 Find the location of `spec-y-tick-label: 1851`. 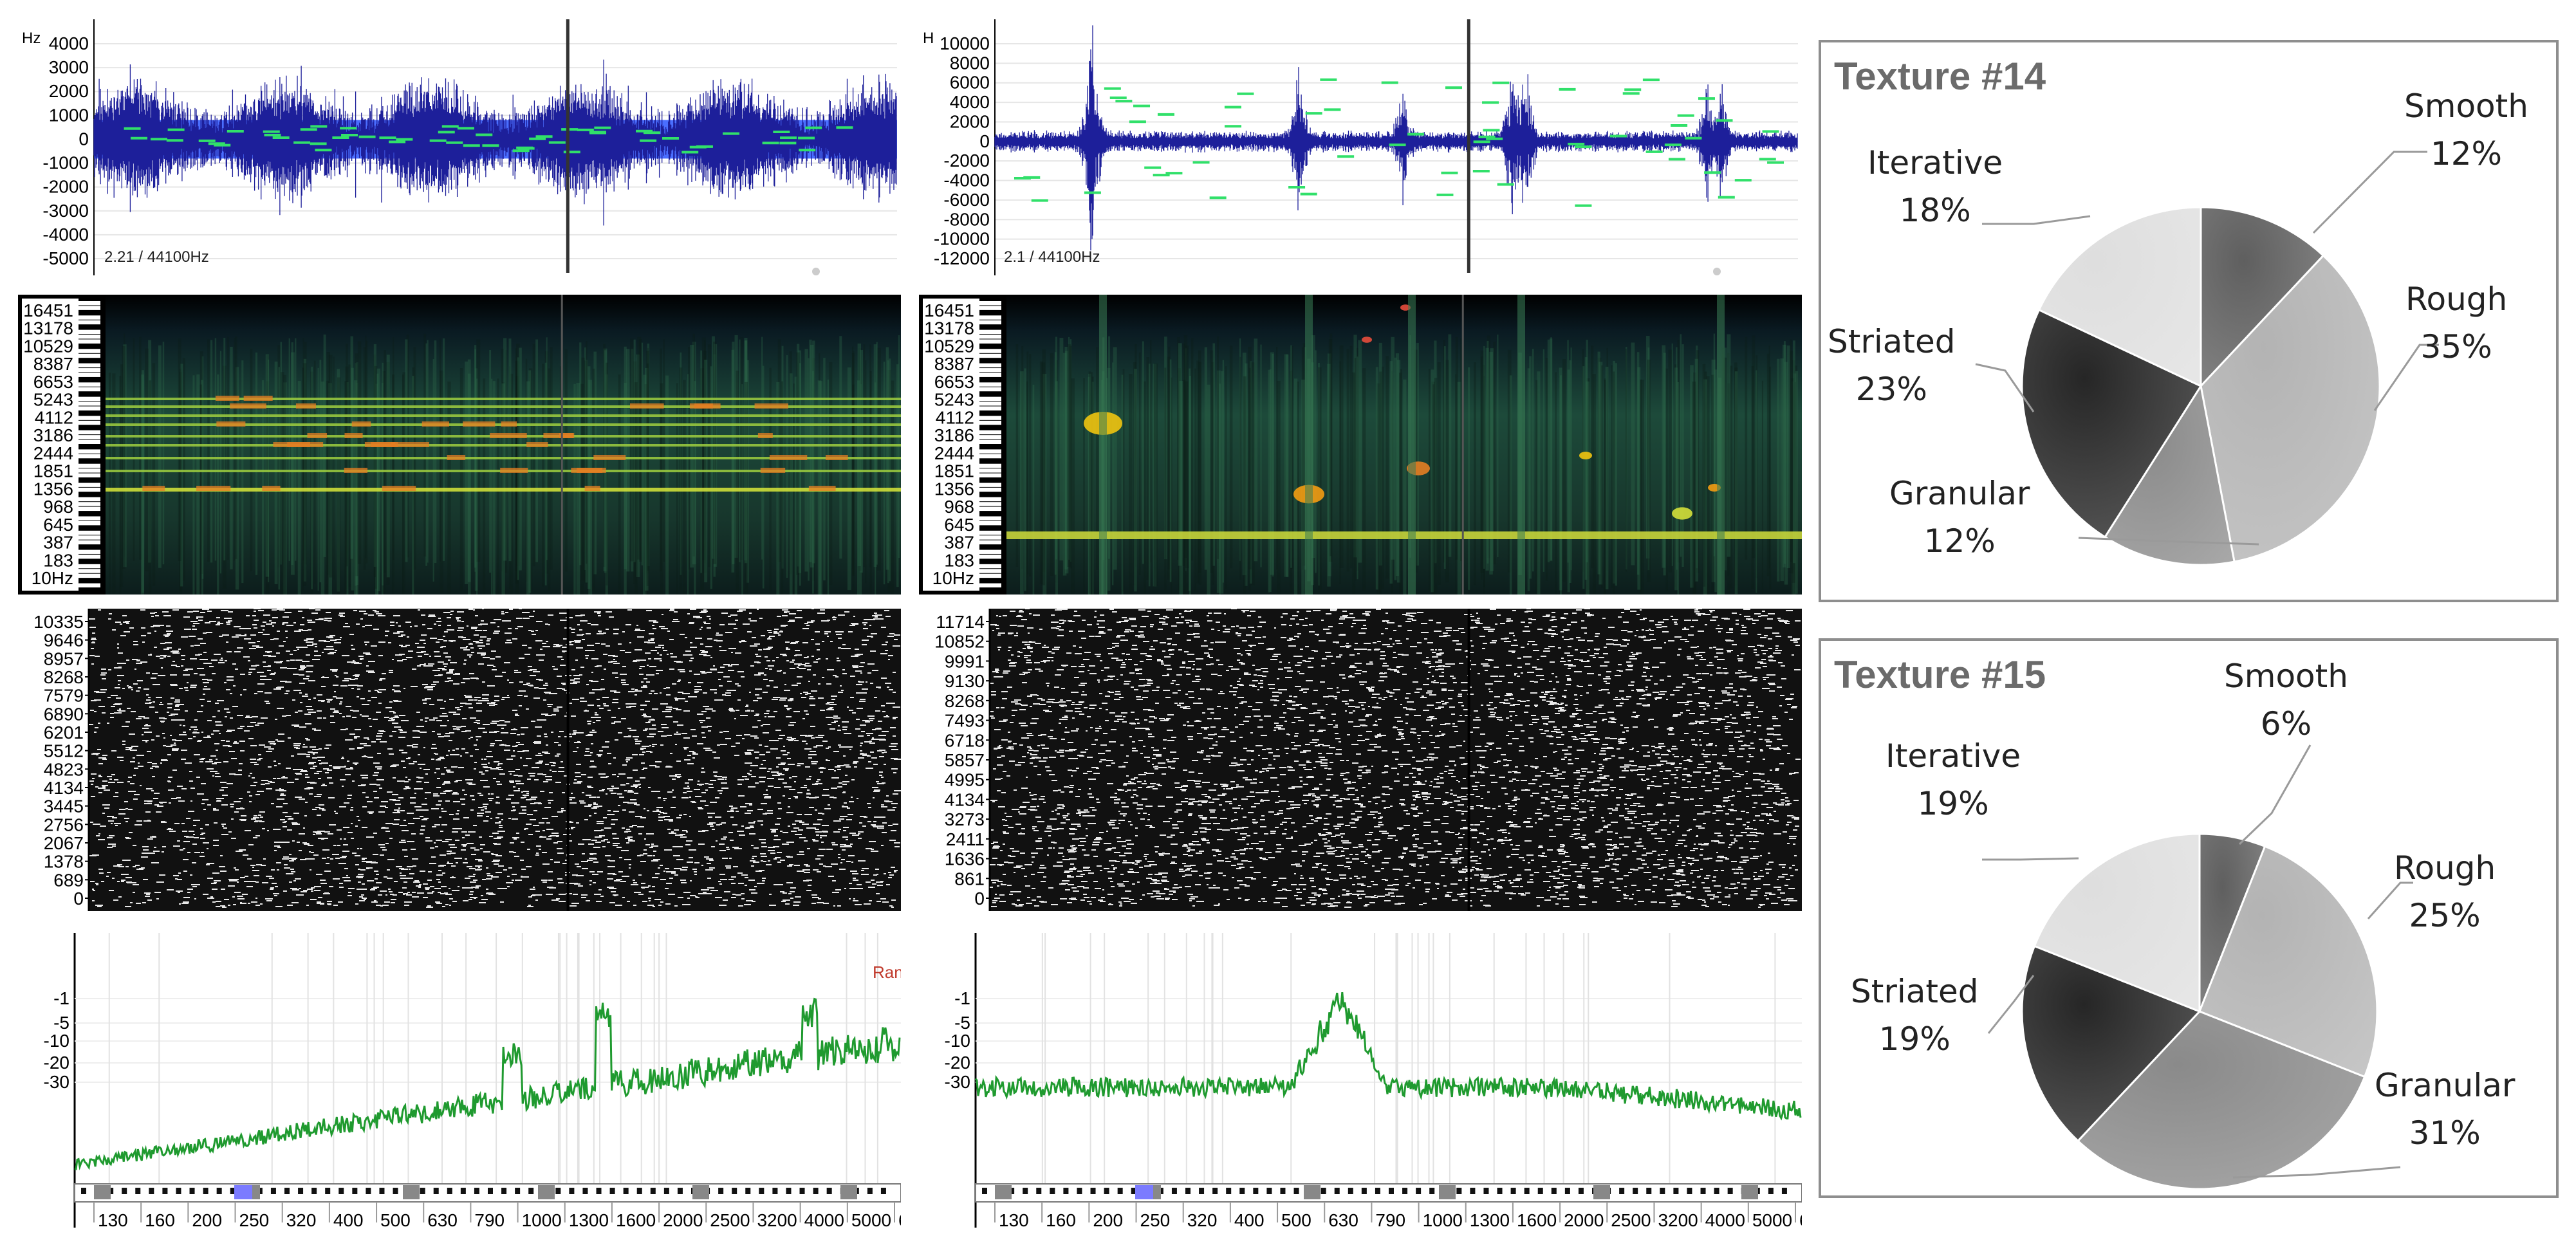

spec-y-tick-label: 1851 is located at coordinates (954, 471).